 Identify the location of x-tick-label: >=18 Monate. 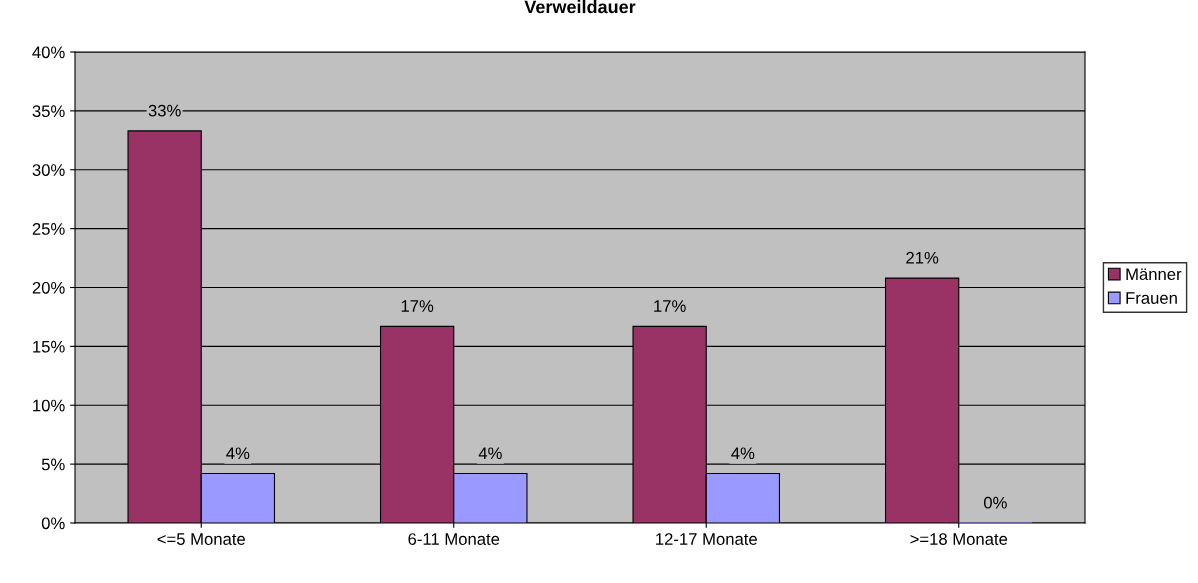
(959, 539).